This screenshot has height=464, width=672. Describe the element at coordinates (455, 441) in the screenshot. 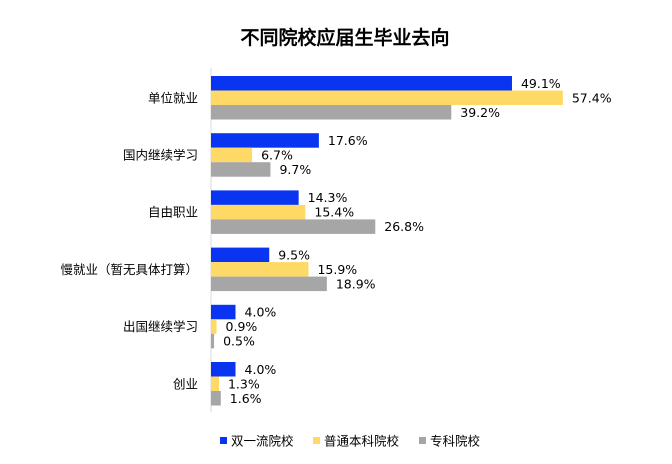

I see `legend-label: 专科院校` at that location.